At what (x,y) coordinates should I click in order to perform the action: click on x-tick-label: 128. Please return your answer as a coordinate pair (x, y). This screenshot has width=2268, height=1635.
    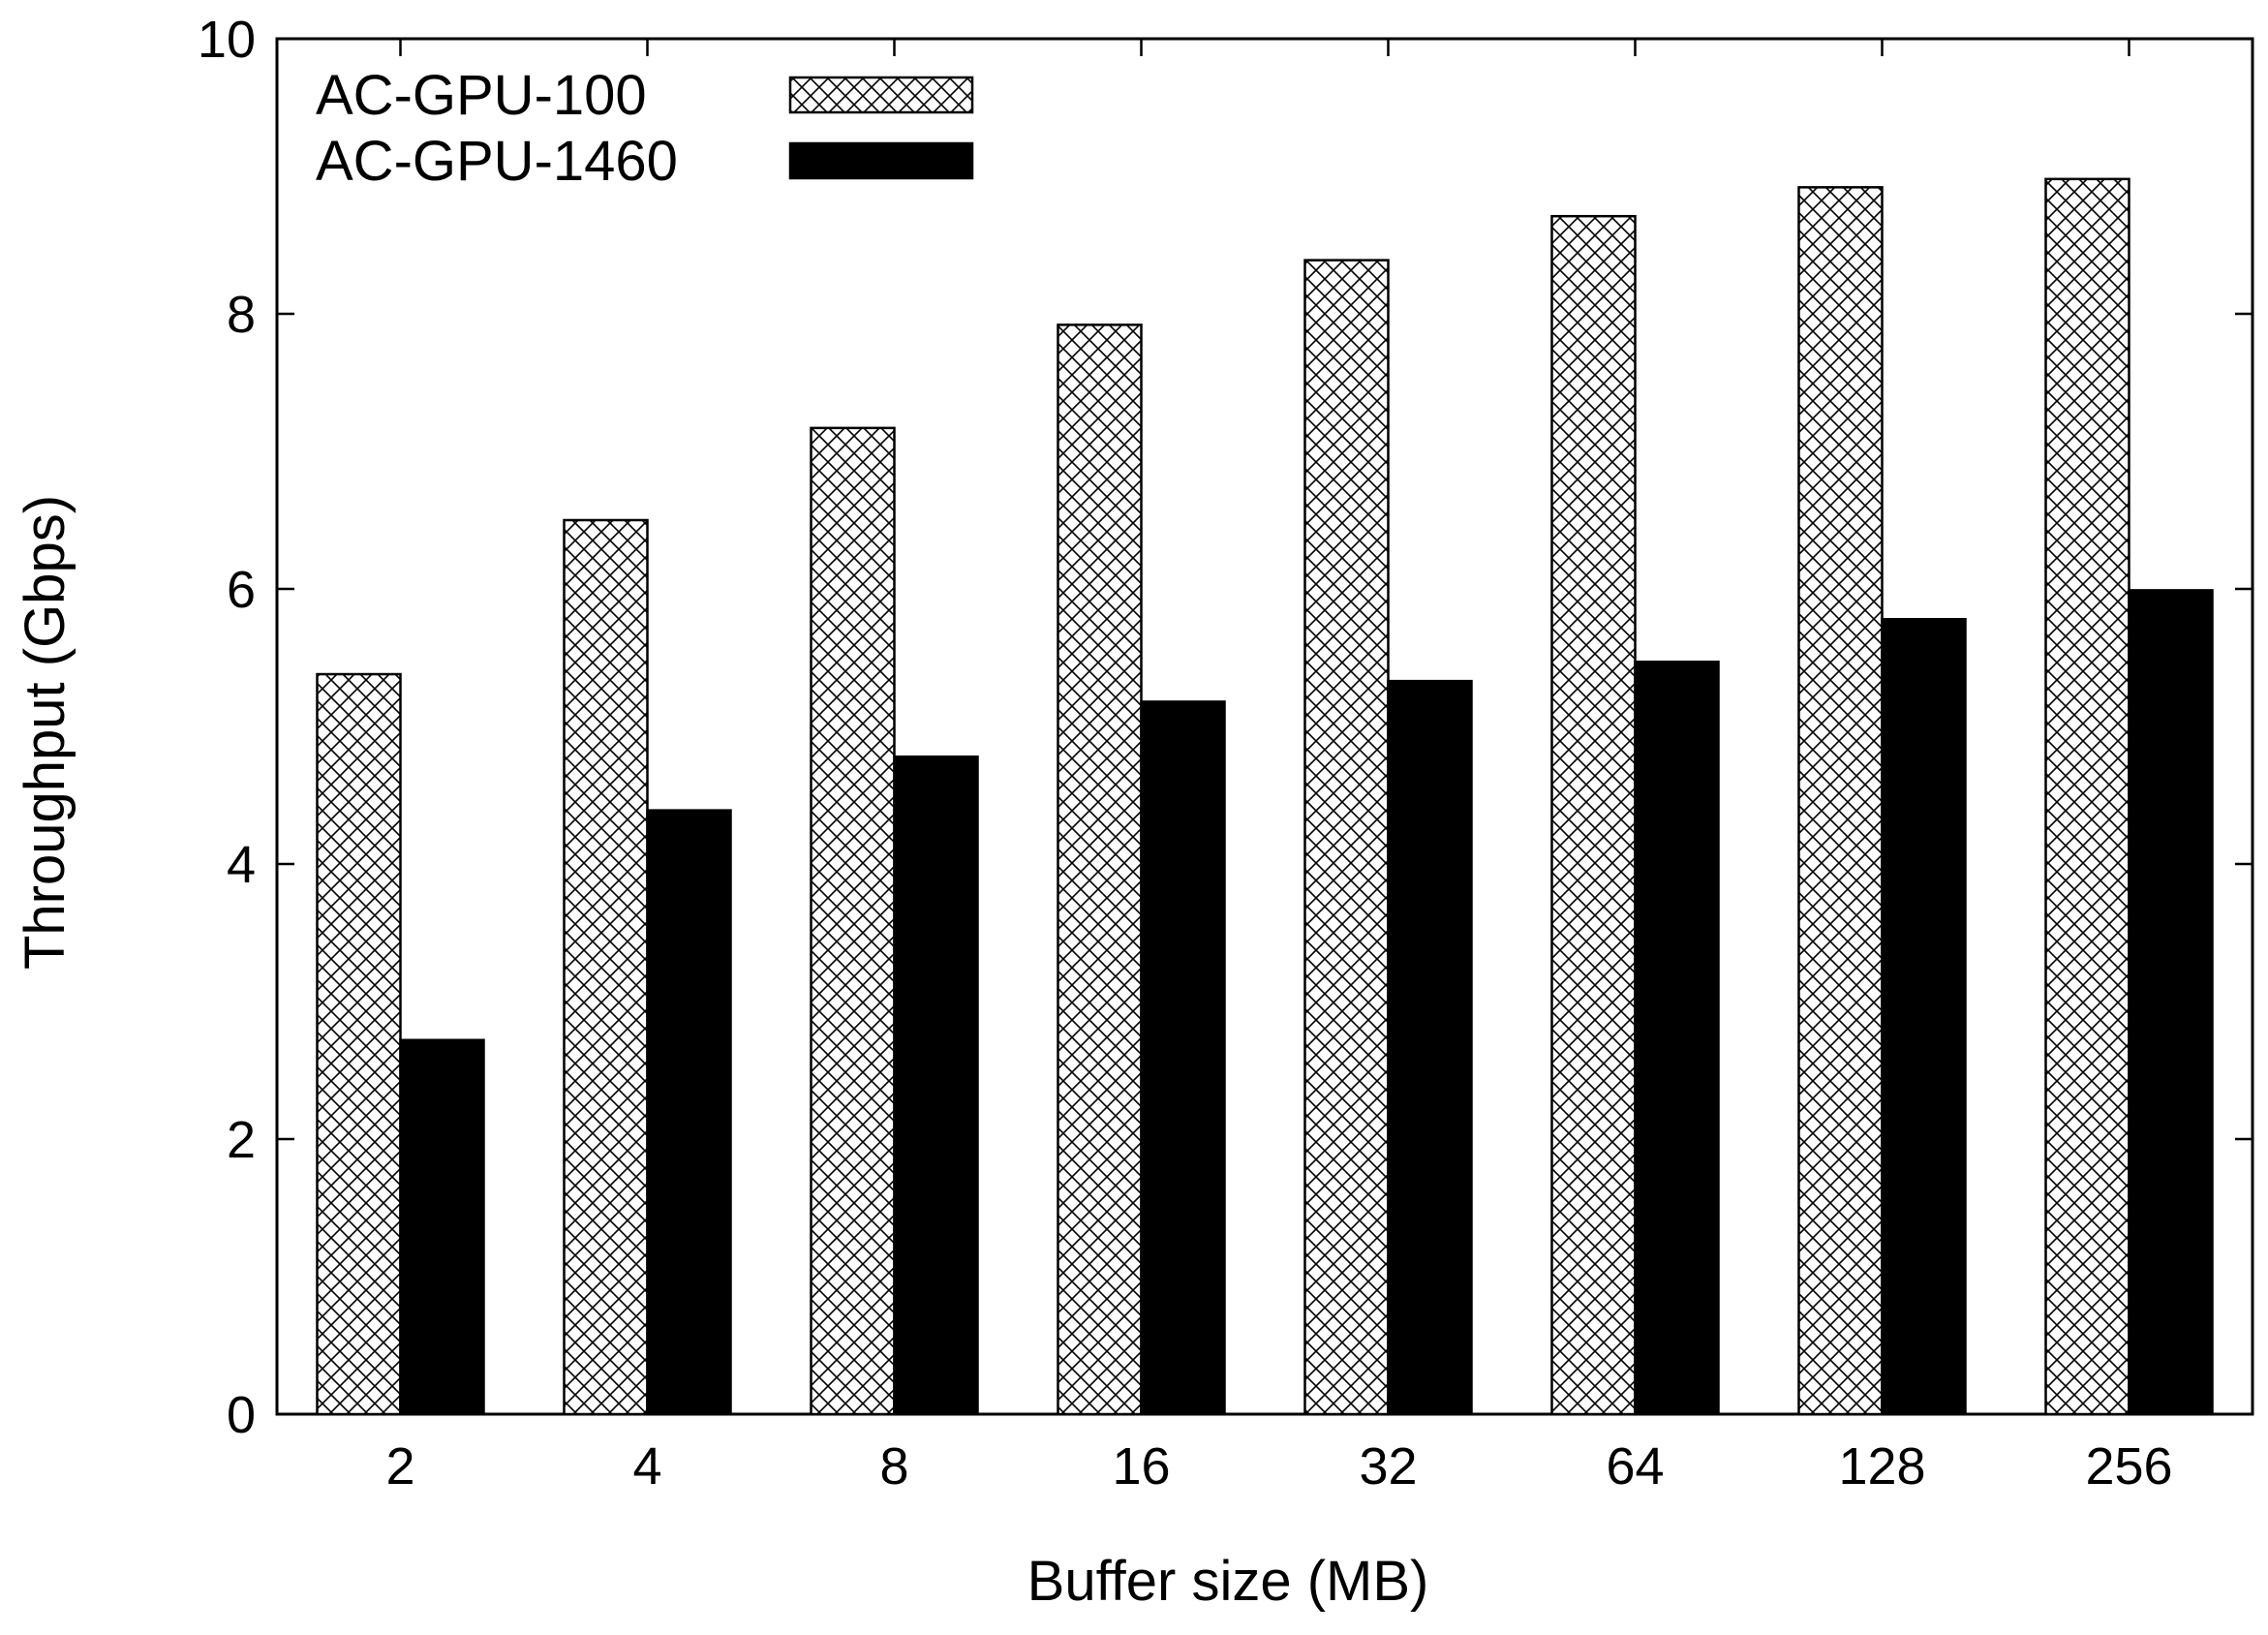
    Looking at the image, I should click on (1882, 1466).